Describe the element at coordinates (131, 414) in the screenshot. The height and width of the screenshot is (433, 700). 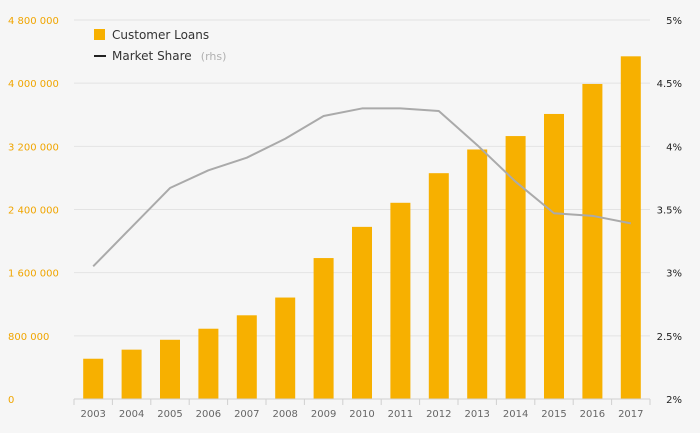
I see `x-tick-label: 2004` at that location.